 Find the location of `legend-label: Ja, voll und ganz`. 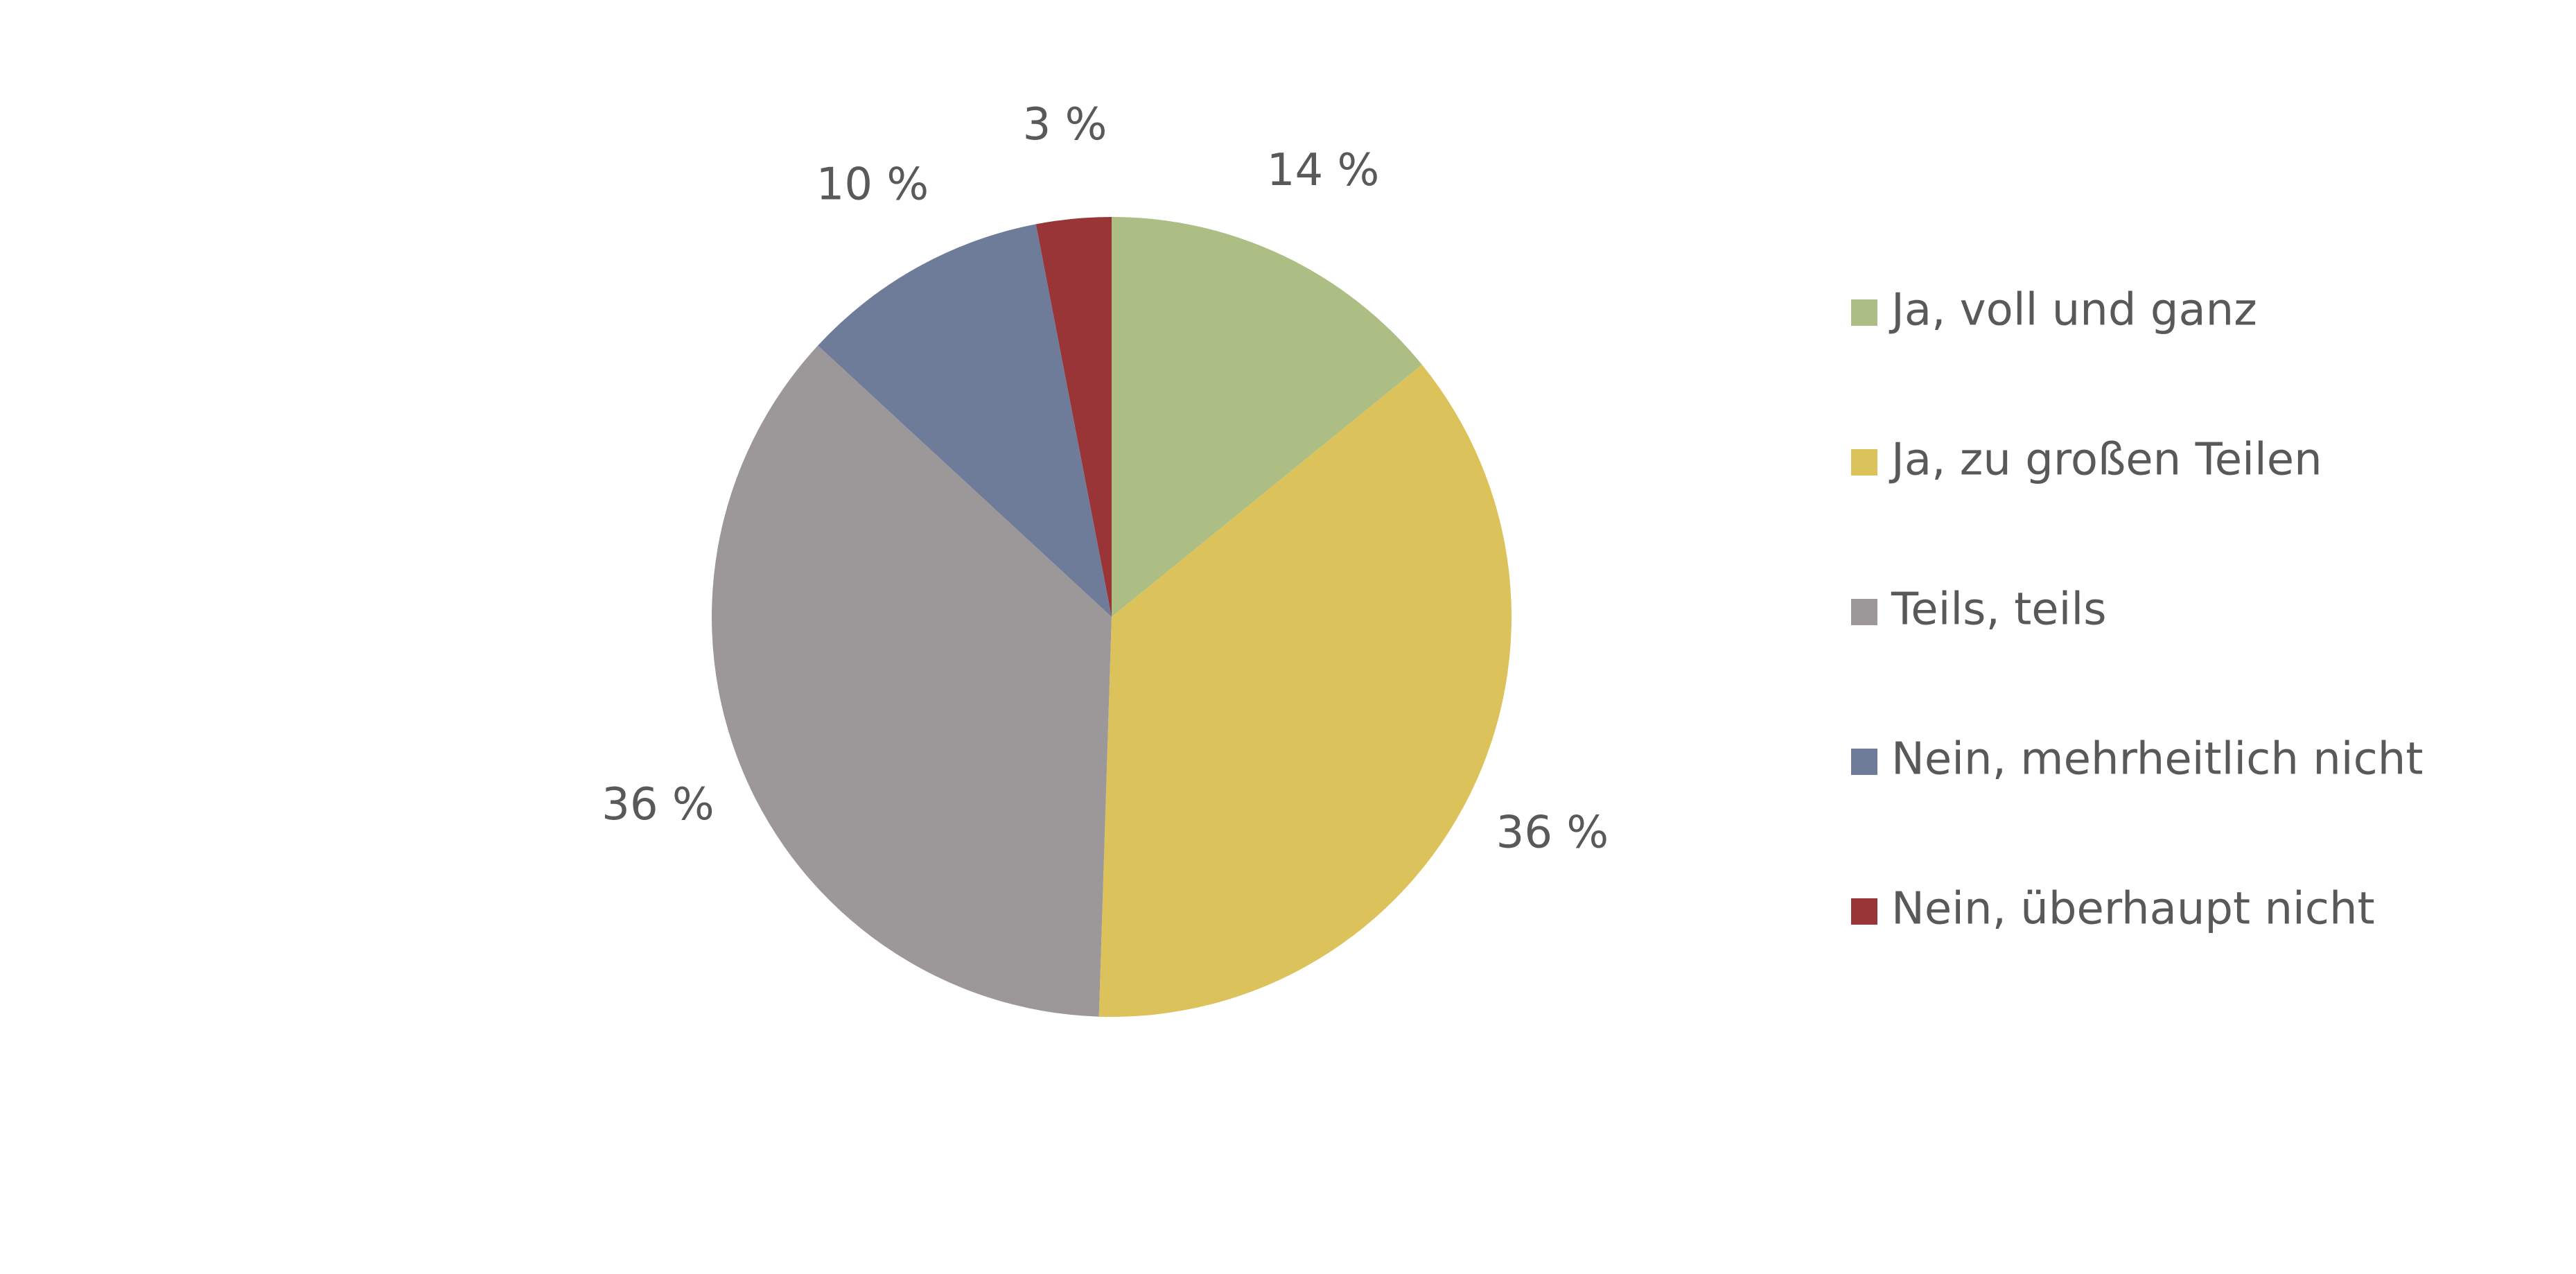

legend-label: Ja, voll und ganz is located at coordinates (2073, 310).